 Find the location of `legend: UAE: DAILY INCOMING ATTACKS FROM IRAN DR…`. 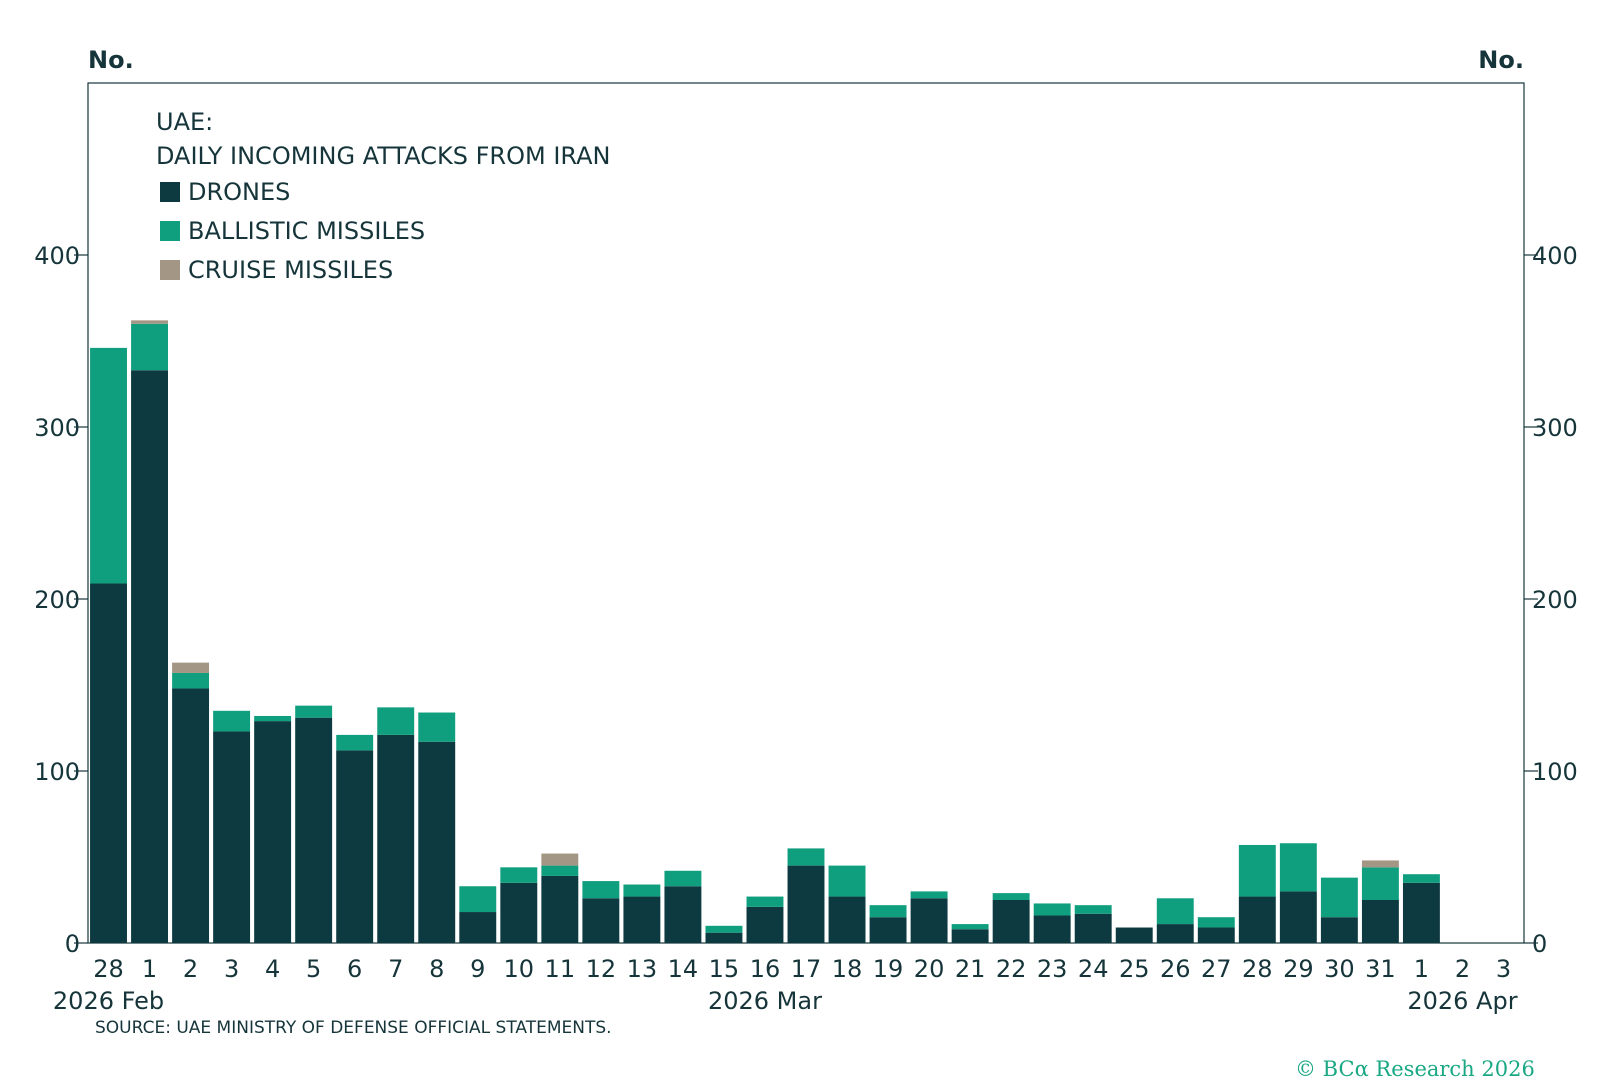

legend: UAE: DAILY INCOMING ATTACKS FROM IRAN DR… is located at coordinates (383, 196).